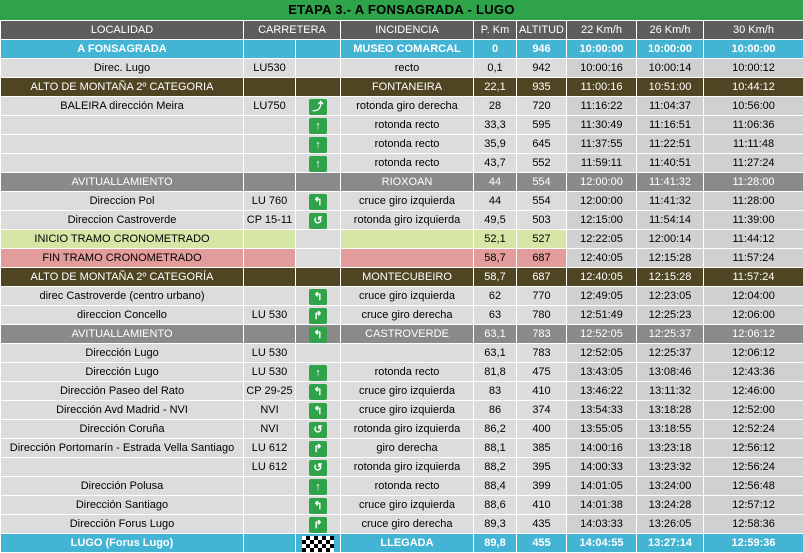  I want to click on cell-localidad: Dirección Paseo del Rato, so click(122, 391).